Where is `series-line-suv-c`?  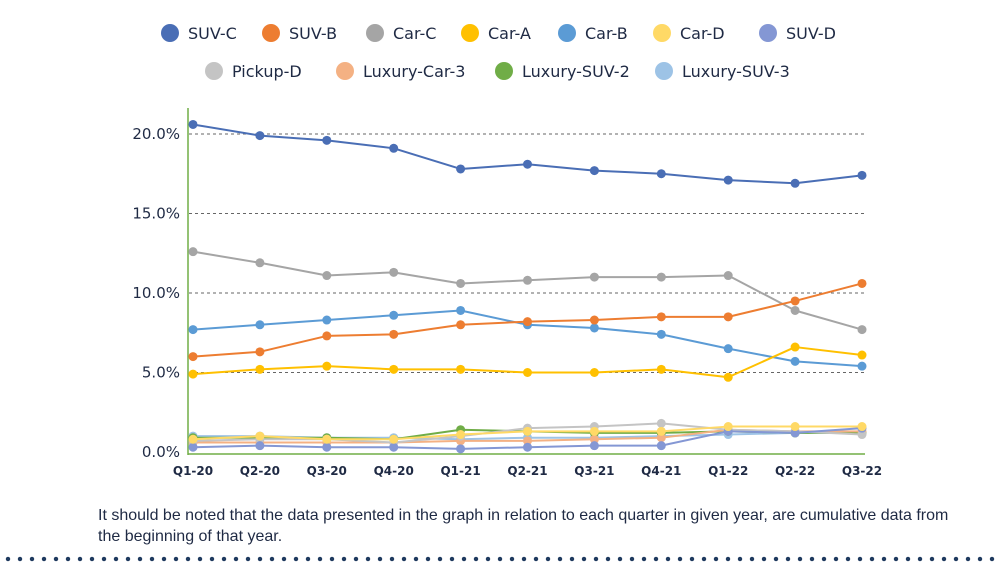
series-line-suv-c is located at coordinates (527, 154).